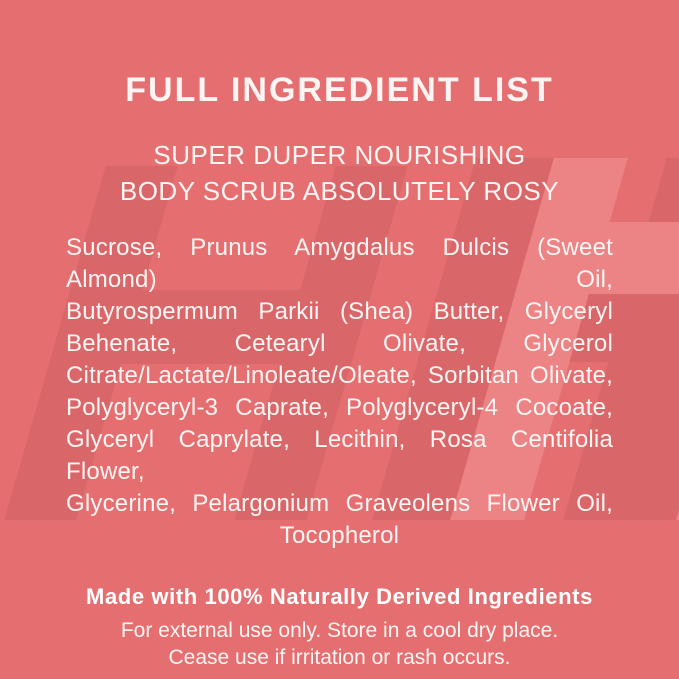 This screenshot has height=679, width=679. Describe the element at coordinates (339, 657) in the screenshot. I see `usage-line-2: Cease use if irritation or rash occurs.` at that location.